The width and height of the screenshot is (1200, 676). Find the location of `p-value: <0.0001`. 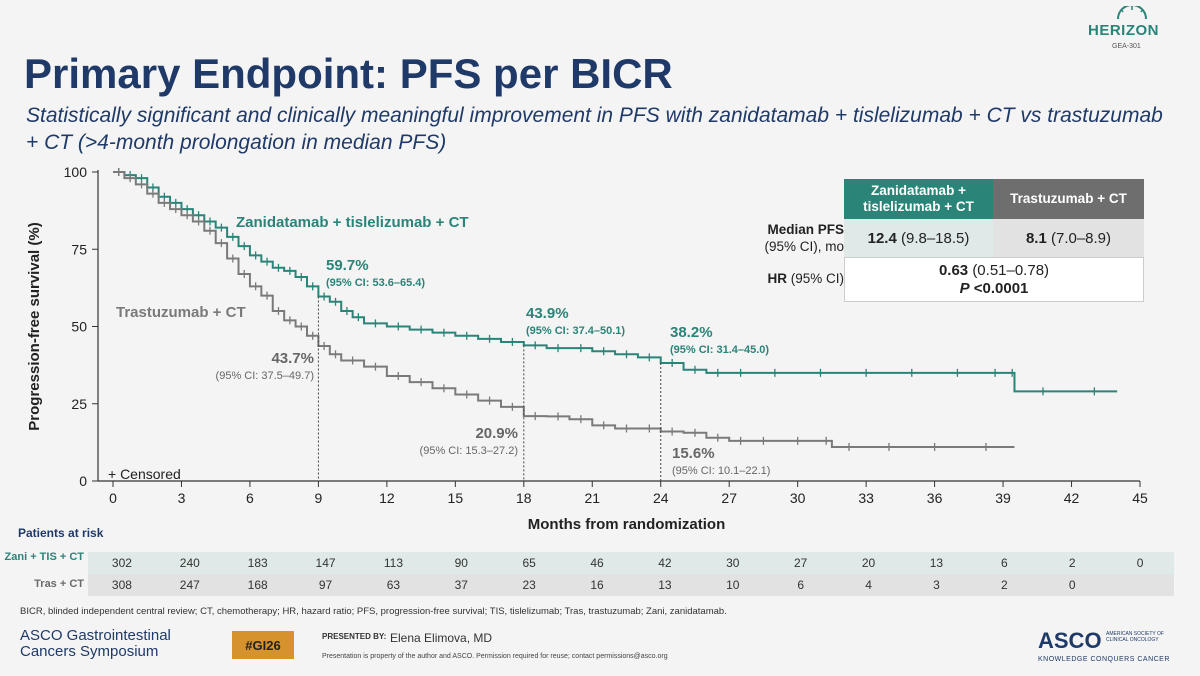

p-value: <0.0001 is located at coordinates (1001, 288).